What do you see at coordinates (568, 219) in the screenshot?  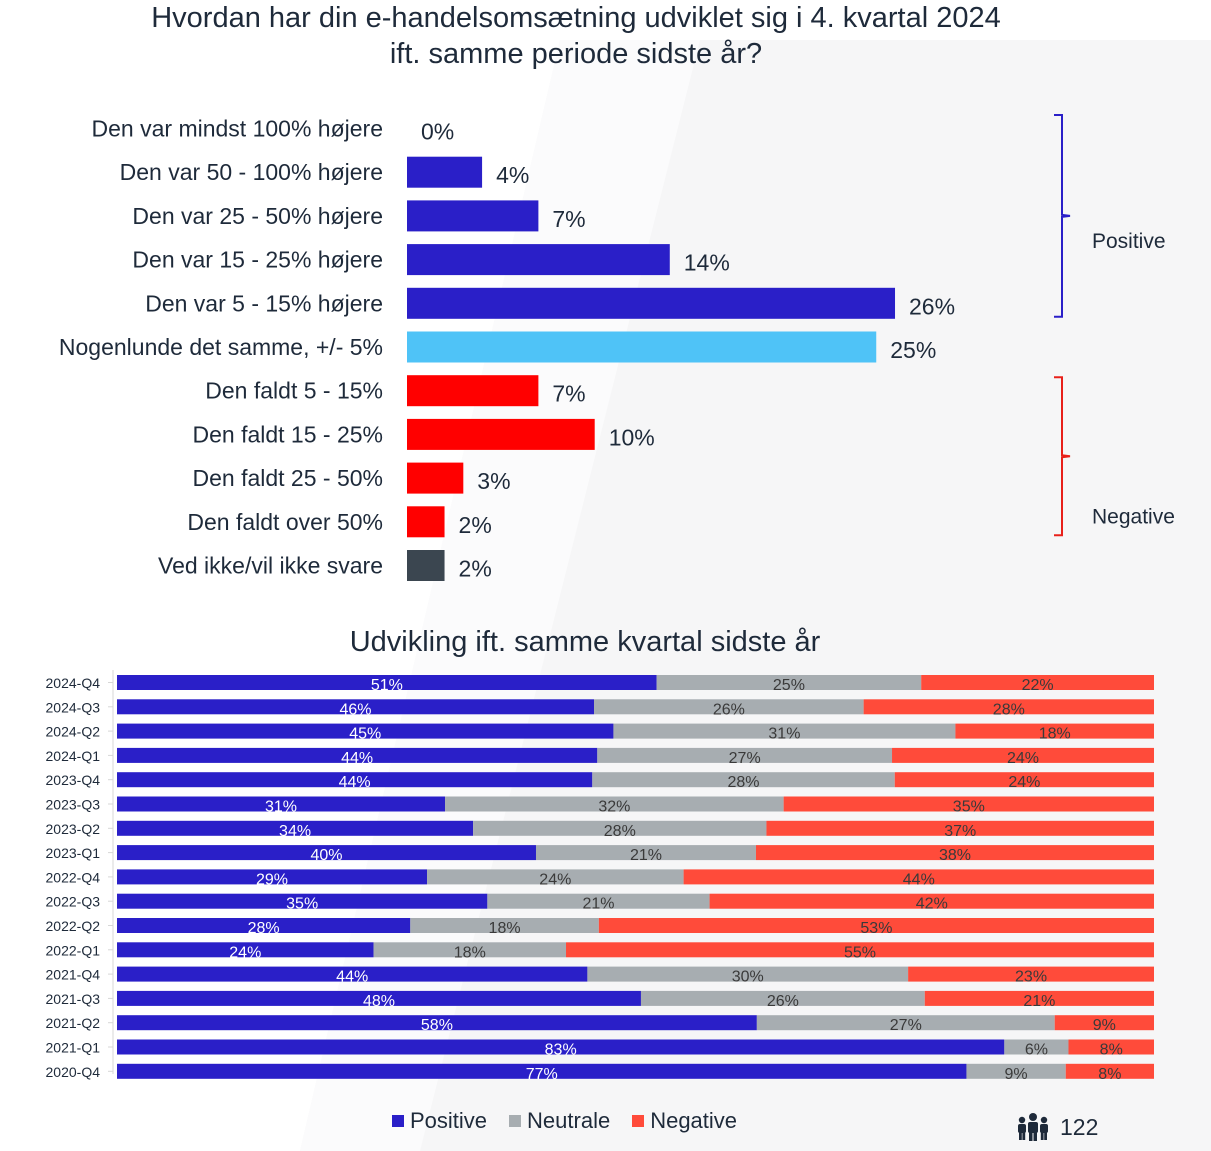 I see `value-label: 7%` at bounding box center [568, 219].